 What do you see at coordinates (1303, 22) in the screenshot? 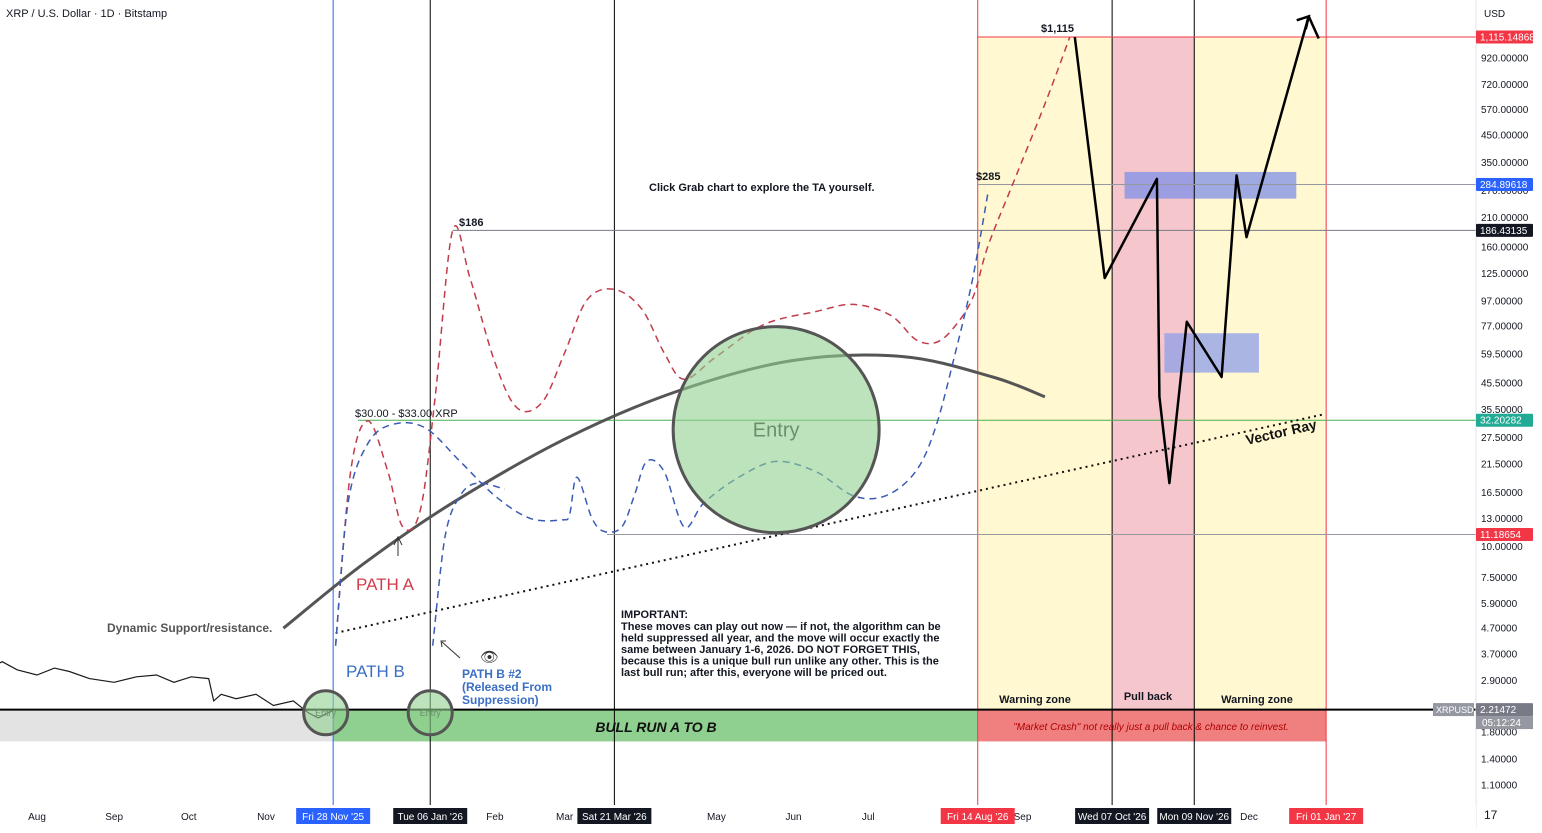
I see `projection-arrow-icon` at bounding box center [1303, 22].